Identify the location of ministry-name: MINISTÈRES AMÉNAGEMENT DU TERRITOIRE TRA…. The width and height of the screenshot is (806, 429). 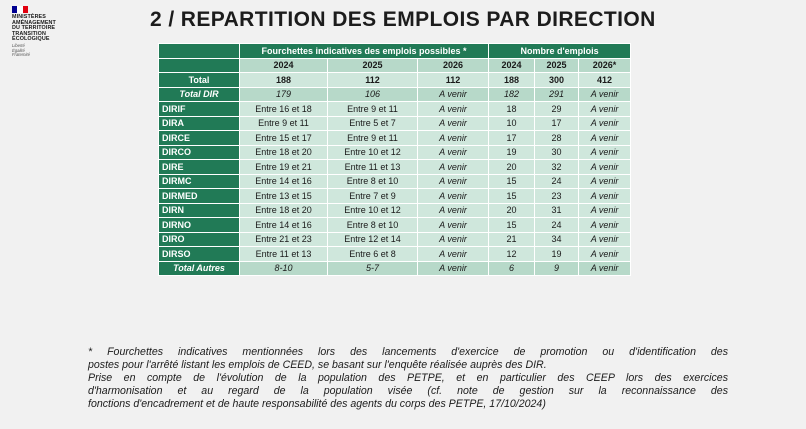
(43, 28).